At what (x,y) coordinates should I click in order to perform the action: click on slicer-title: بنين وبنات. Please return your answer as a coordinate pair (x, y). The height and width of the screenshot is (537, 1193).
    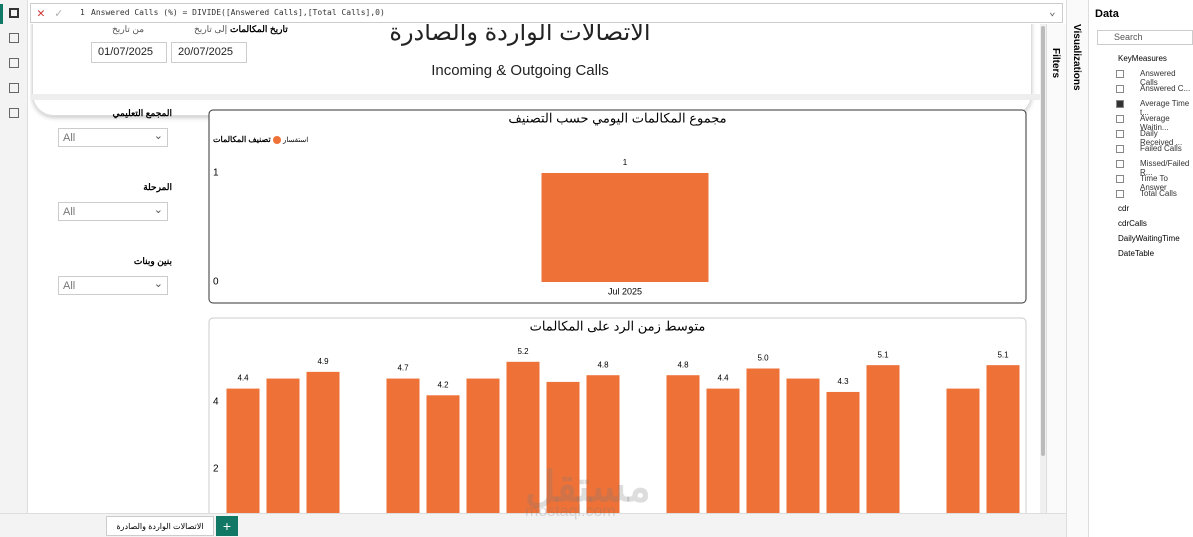
    Looking at the image, I should click on (152, 261).